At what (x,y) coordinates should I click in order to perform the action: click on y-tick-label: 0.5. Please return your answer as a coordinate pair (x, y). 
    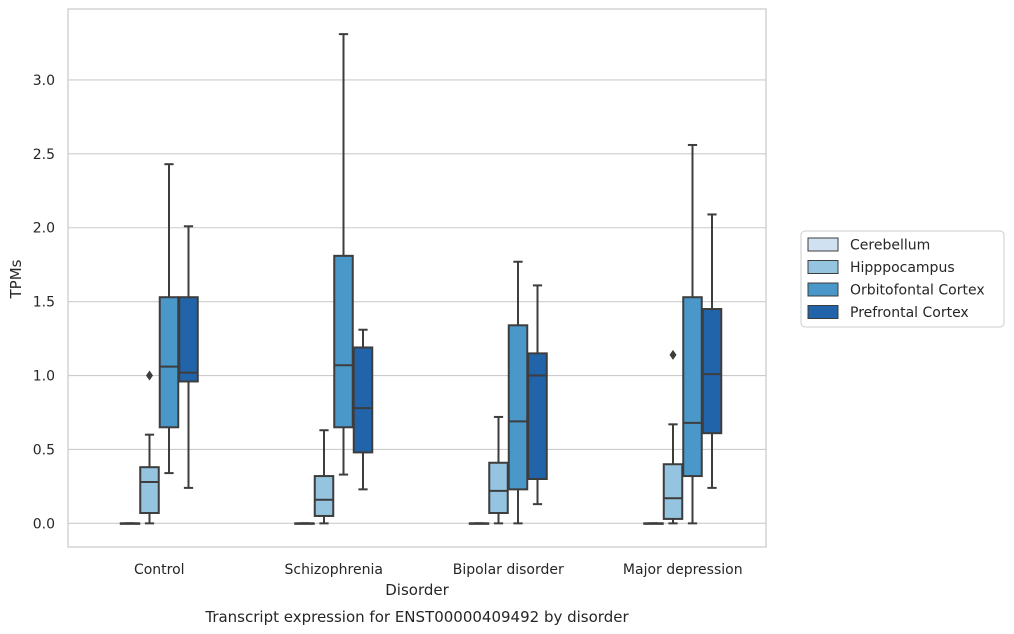
    Looking at the image, I should click on (44, 450).